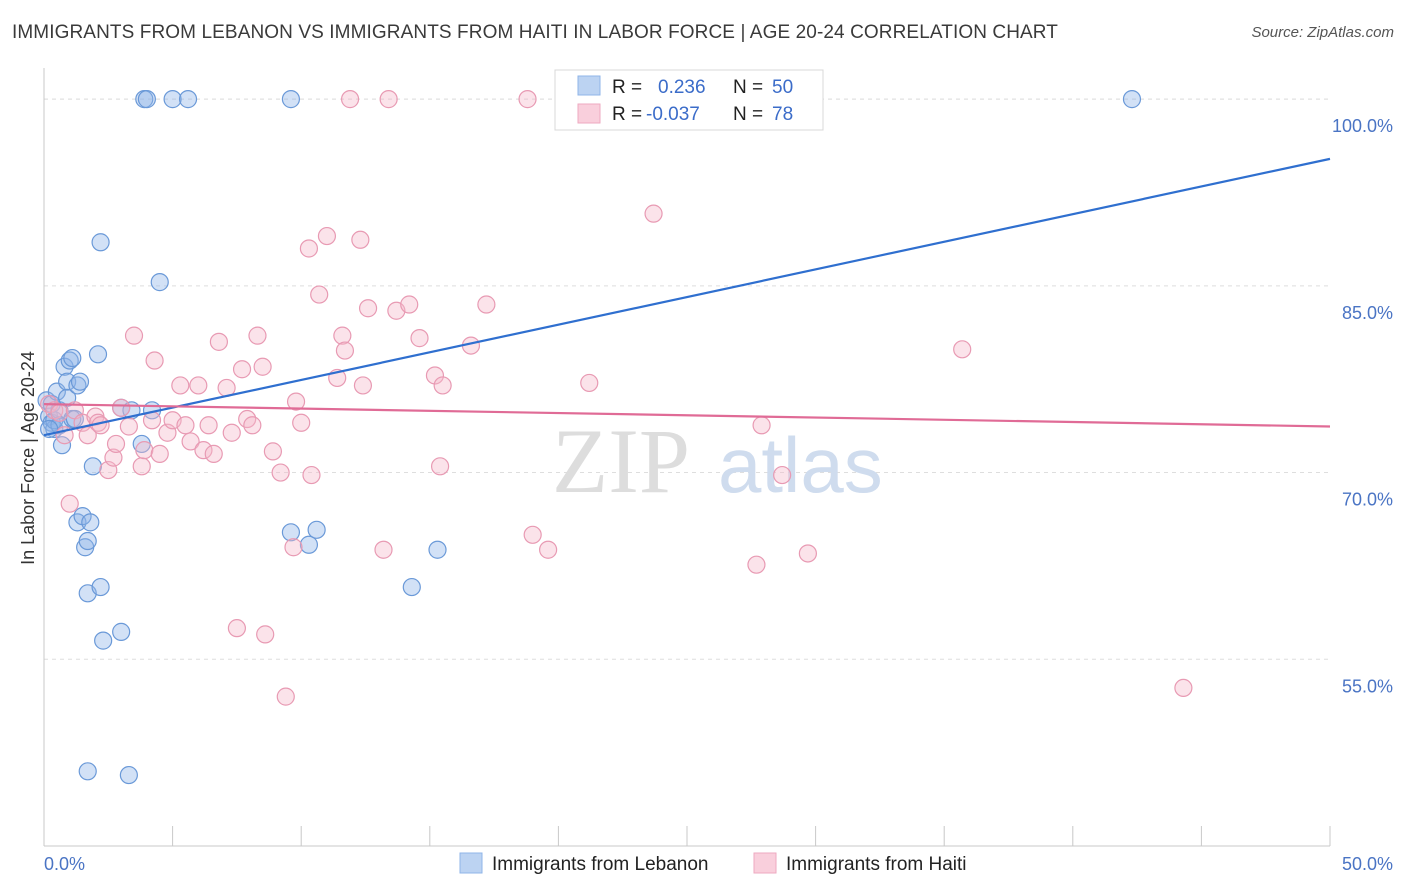 The height and width of the screenshot is (892, 1406). What do you see at coordinates (627, 114) in the screenshot?
I see `legend-r-label-haiti: R =` at bounding box center [627, 114].